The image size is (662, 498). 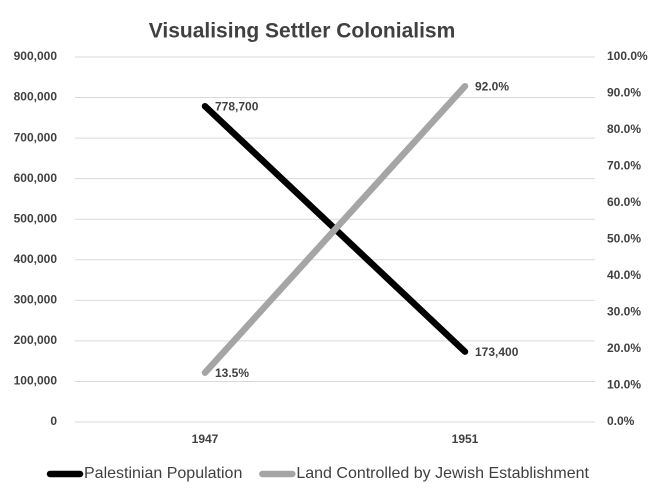 What do you see at coordinates (497, 352) in the screenshot?
I see `data-label: 173,400` at bounding box center [497, 352].